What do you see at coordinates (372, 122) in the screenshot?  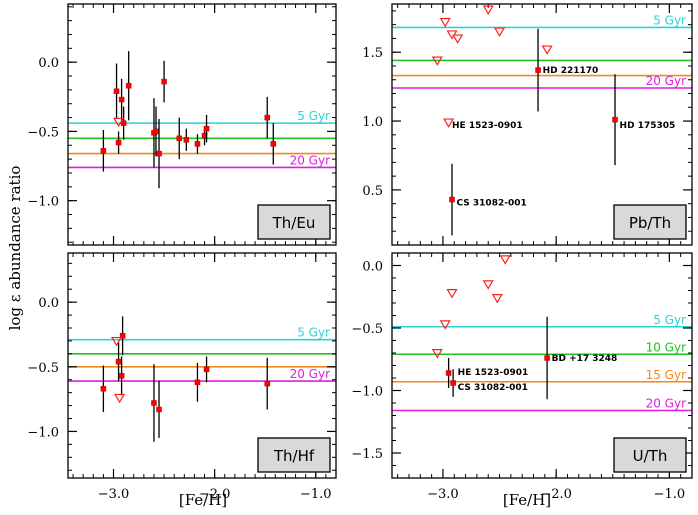 I see `y-tick-label: 1.0` at bounding box center [372, 122].